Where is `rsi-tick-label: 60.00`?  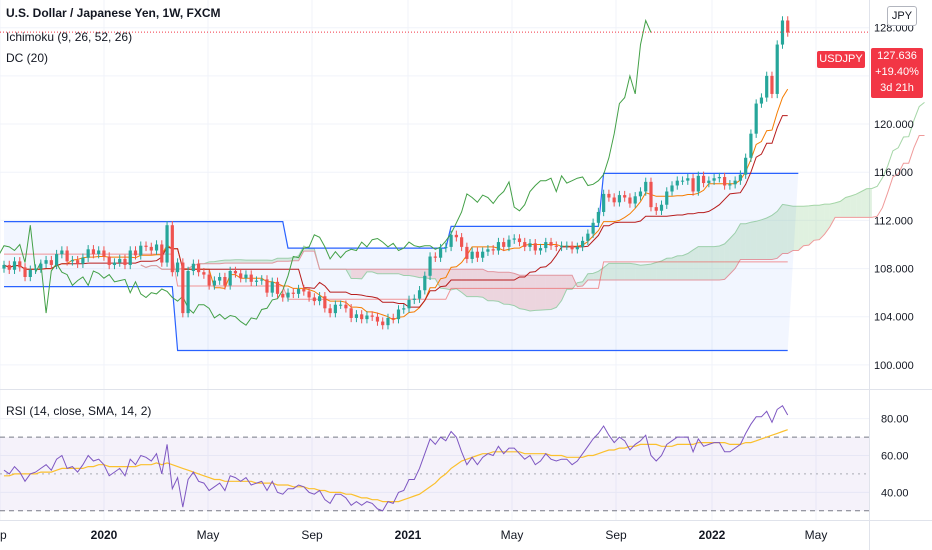 rsi-tick-label: 60.00 is located at coordinates (895, 457).